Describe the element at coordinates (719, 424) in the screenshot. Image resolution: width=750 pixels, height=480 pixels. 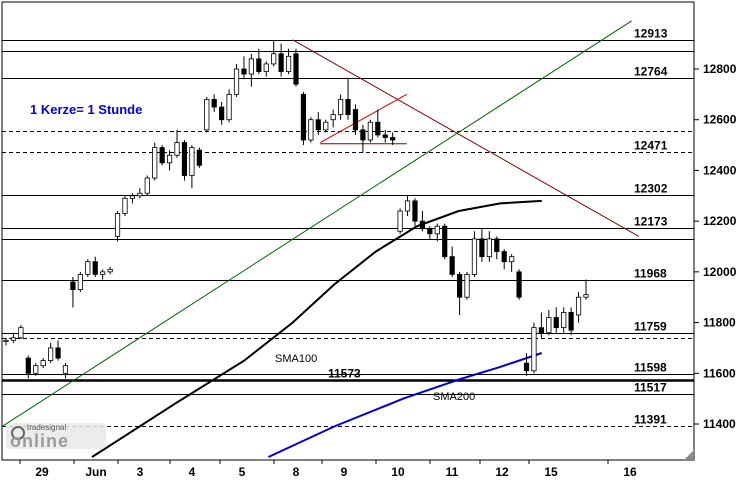
I see `y-tick-label: 11400` at that location.